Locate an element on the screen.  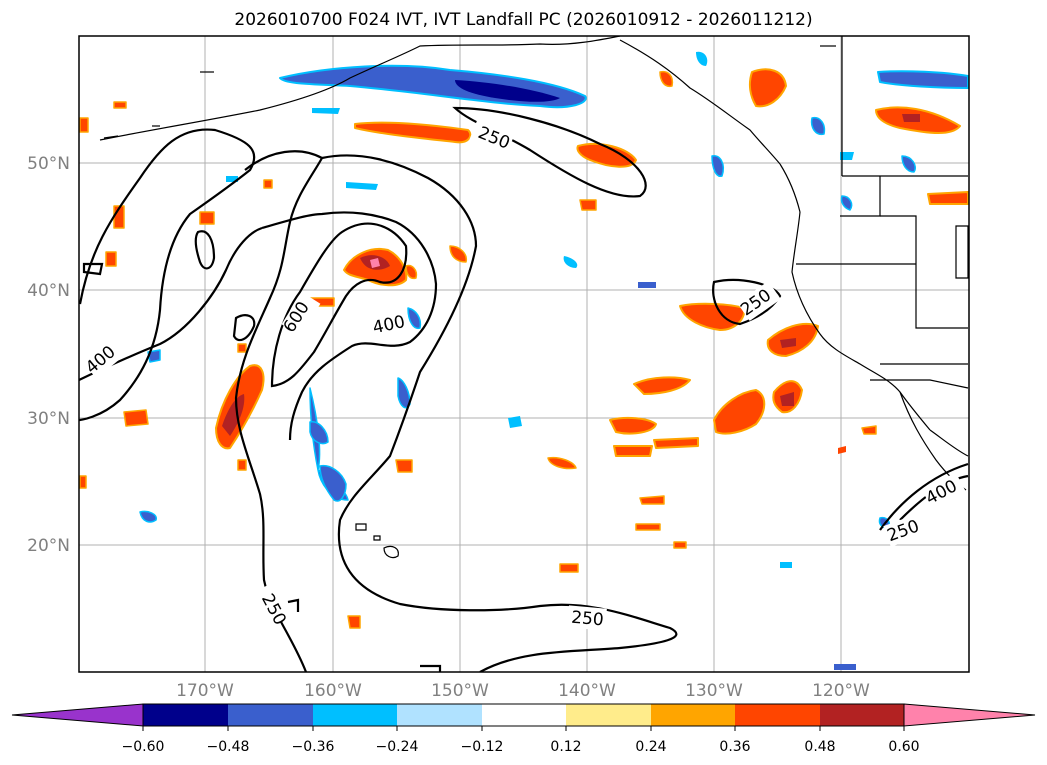
colorbar-tick-label-2: −0.36 is located at coordinates (313, 747).